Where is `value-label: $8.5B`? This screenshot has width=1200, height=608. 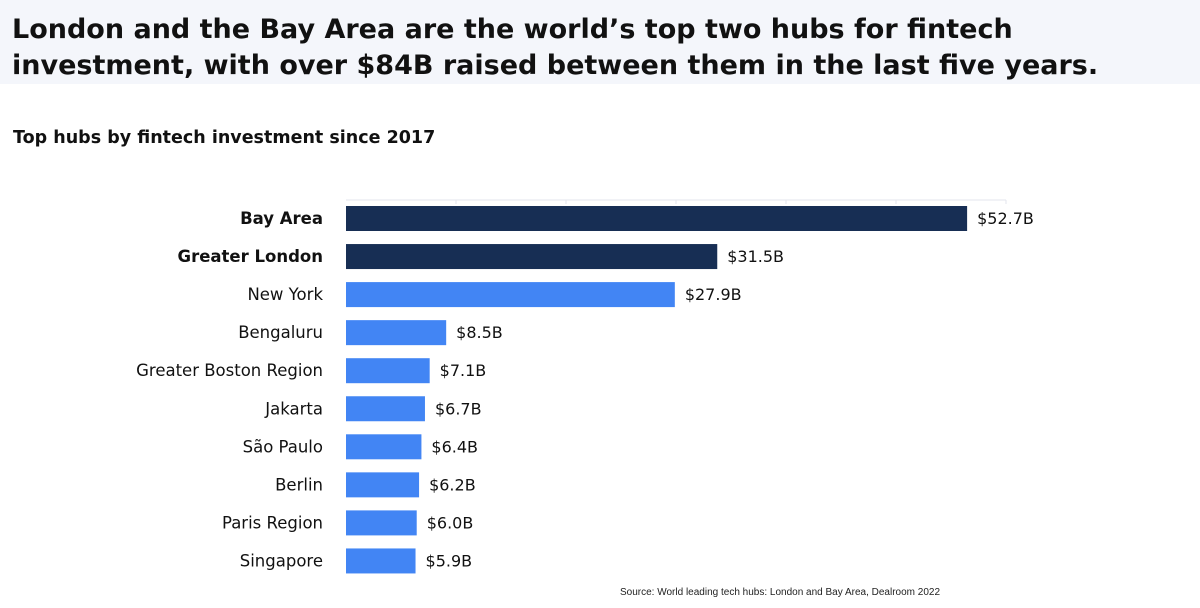
value-label: $8.5B is located at coordinates (479, 332).